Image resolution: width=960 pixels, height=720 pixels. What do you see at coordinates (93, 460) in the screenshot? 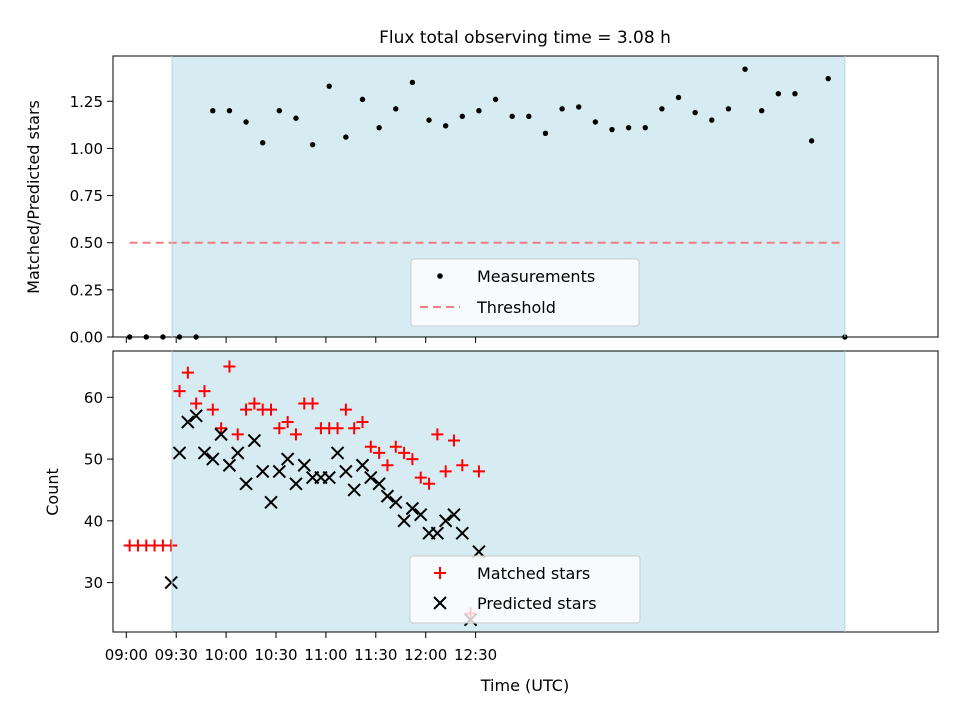
I see `y-tick-label: 50` at bounding box center [93, 460].